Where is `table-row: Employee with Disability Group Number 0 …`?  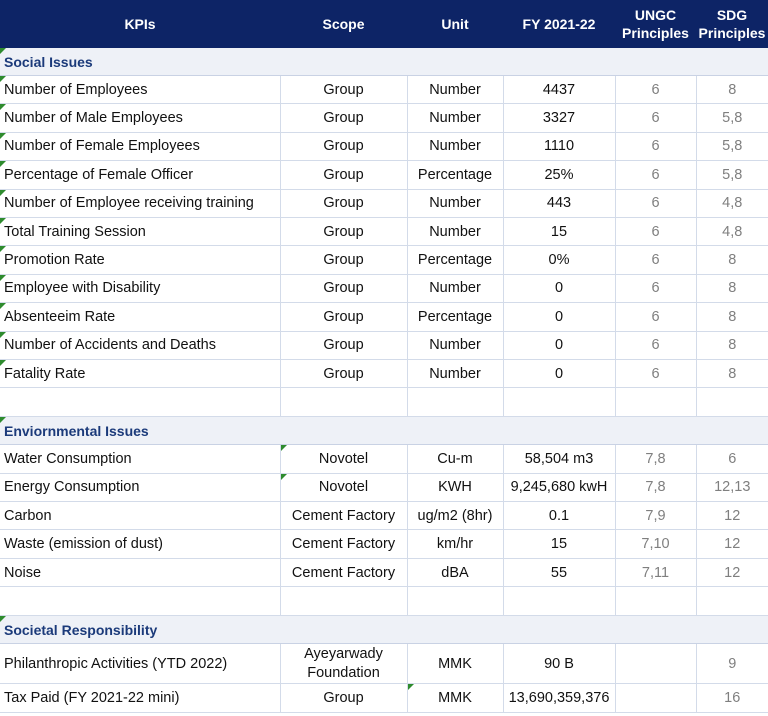
table-row: Employee with Disability Group Number 0 … is located at coordinates (384, 289).